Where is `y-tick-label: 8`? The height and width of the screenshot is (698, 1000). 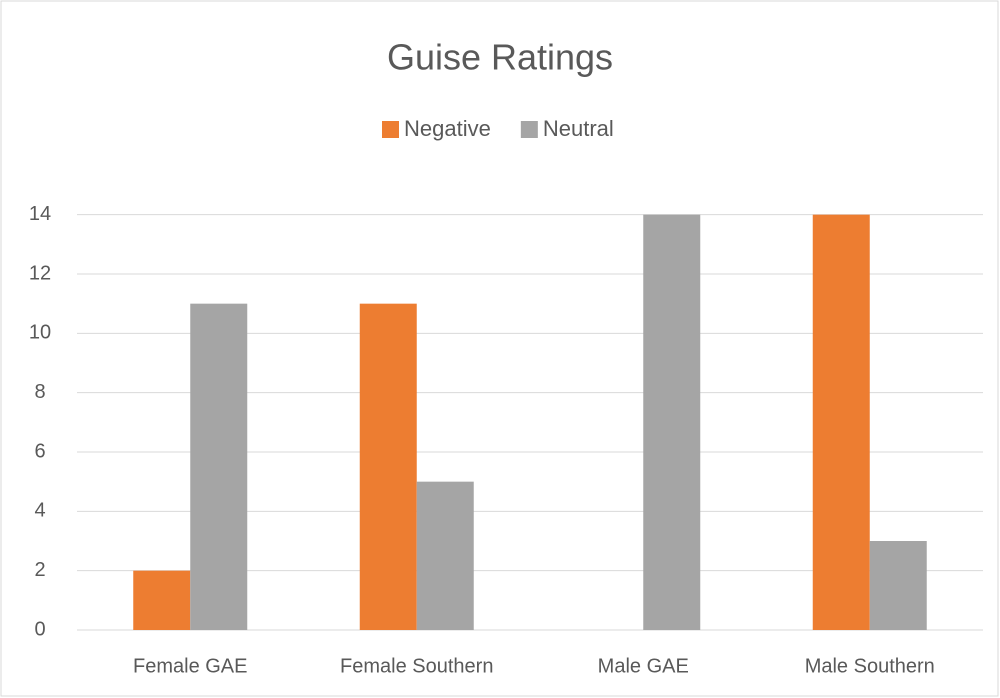 y-tick-label: 8 is located at coordinates (39, 392).